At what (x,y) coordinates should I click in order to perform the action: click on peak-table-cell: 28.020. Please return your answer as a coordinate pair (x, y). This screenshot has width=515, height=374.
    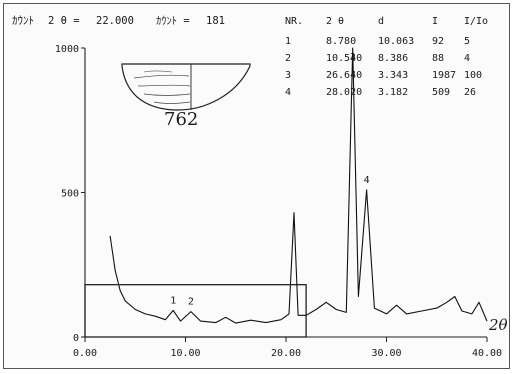
    Looking at the image, I should click on (344, 92).